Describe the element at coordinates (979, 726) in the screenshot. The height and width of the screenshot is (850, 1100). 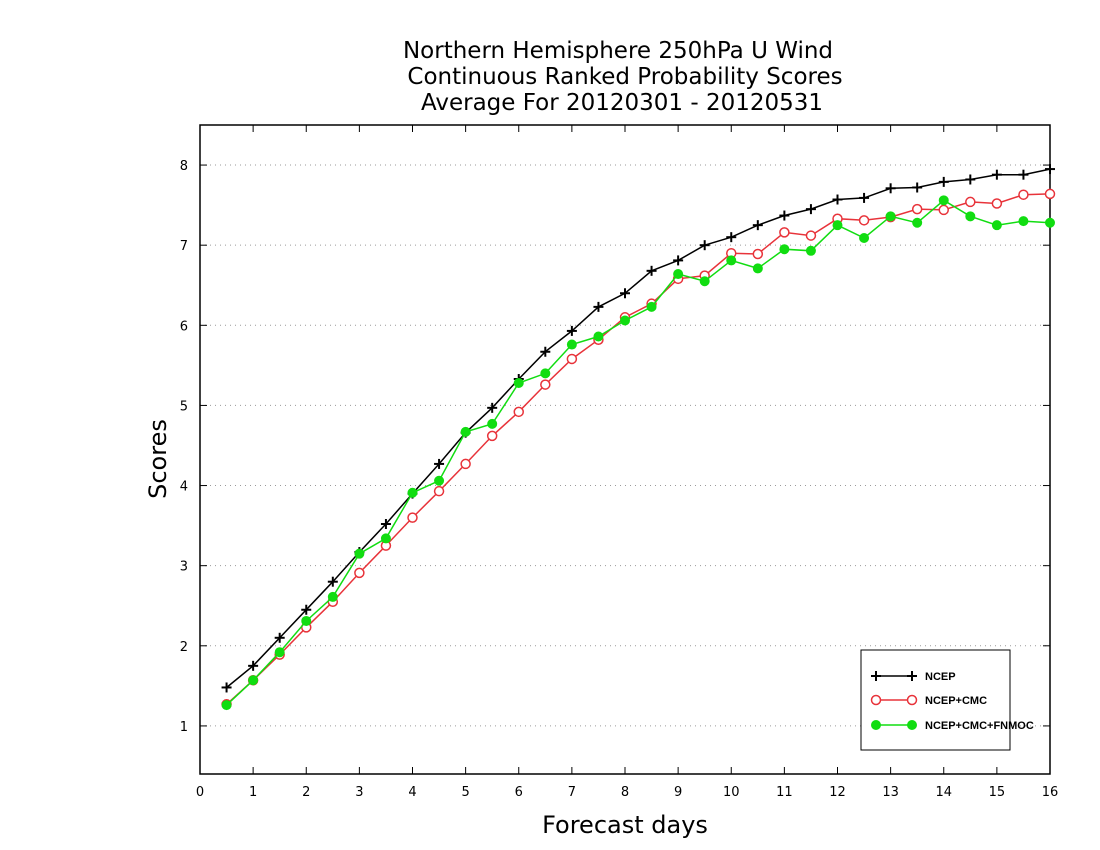
I see `legend-label: NCEP+CMC+FNMOC` at that location.